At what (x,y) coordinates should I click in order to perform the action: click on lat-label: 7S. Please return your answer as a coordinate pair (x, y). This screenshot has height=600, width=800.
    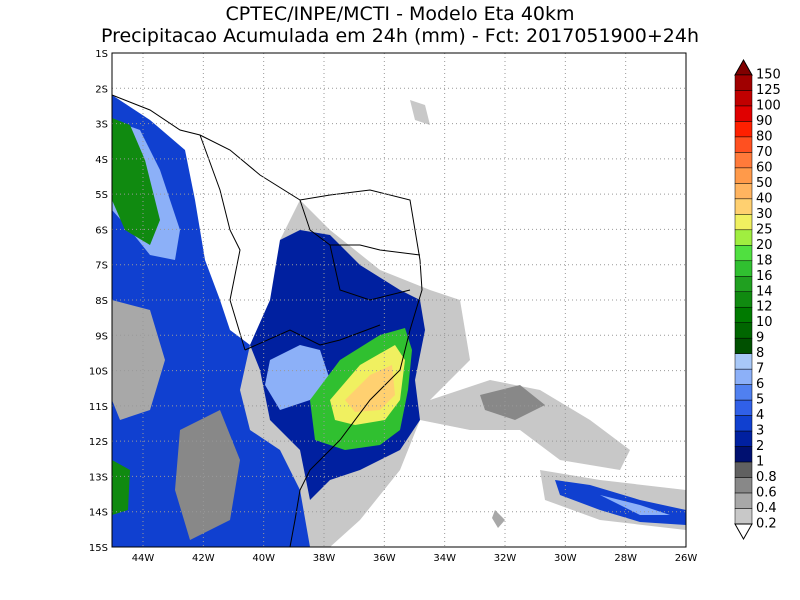
    Looking at the image, I should click on (101, 266).